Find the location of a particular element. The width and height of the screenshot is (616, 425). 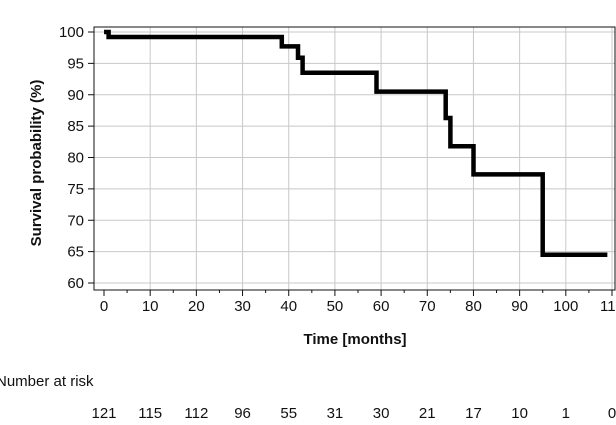

risk-value: 17 is located at coordinates (473, 413).